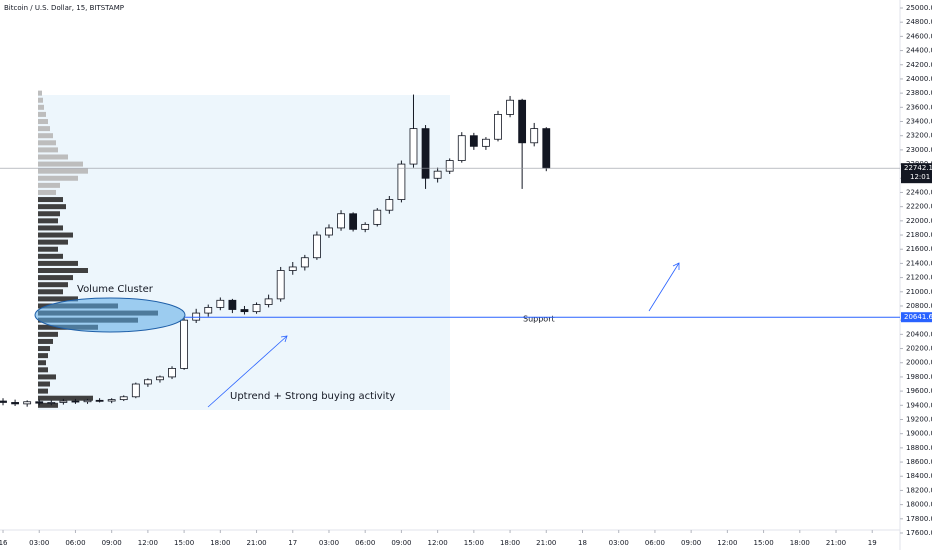 This screenshot has width=932, height=550. I want to click on countdown-label: 12:01, so click(920, 177).